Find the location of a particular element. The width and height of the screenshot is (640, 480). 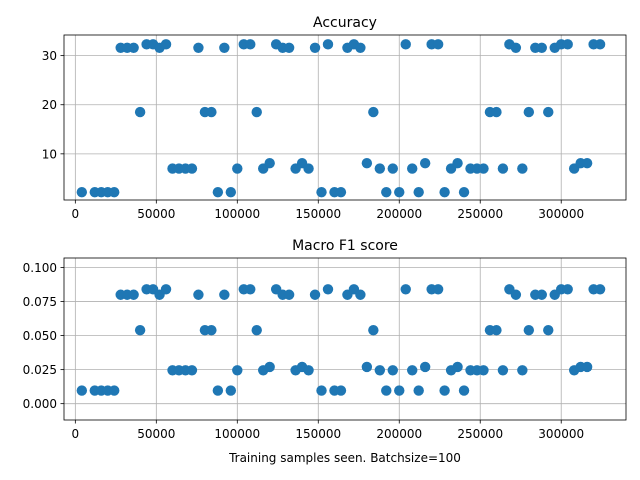

x-tick-label: 100000 is located at coordinates (237, 434).